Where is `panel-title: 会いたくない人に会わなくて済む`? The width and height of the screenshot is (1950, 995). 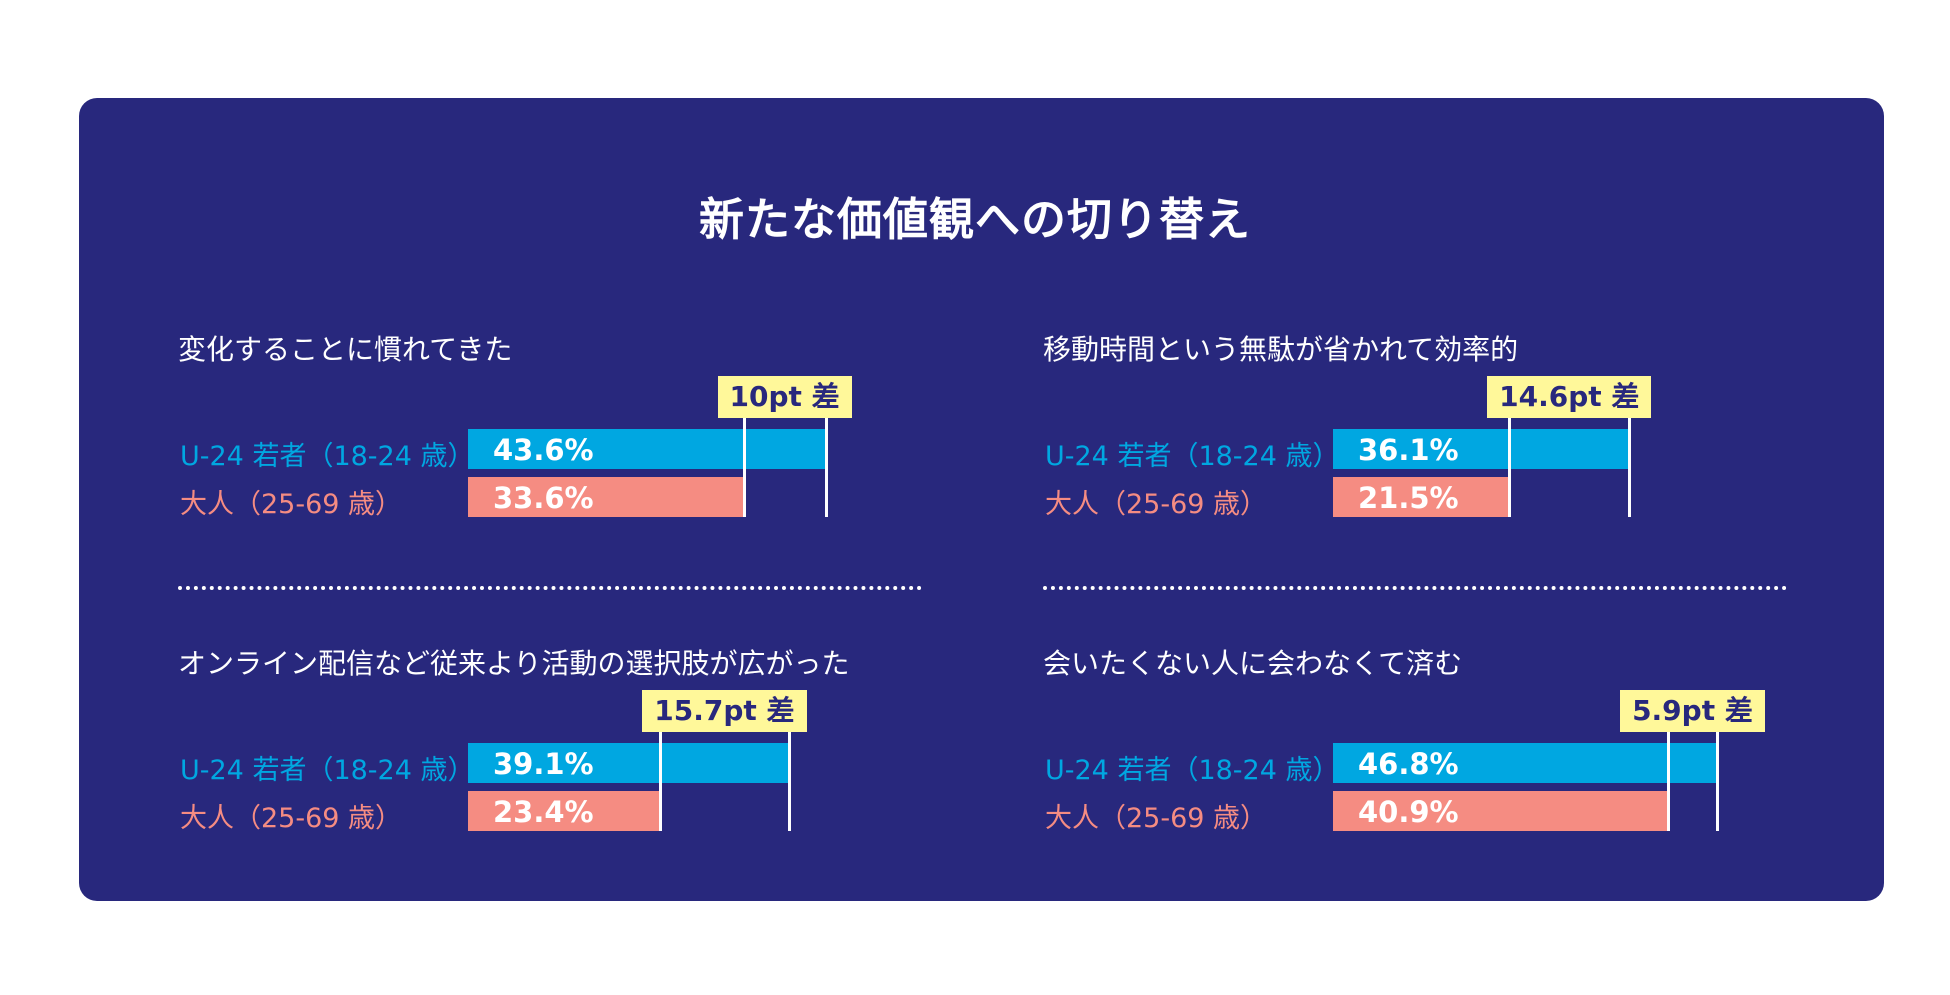
panel-title: 会いたくない人に会わなくて済む is located at coordinates (1253, 663).